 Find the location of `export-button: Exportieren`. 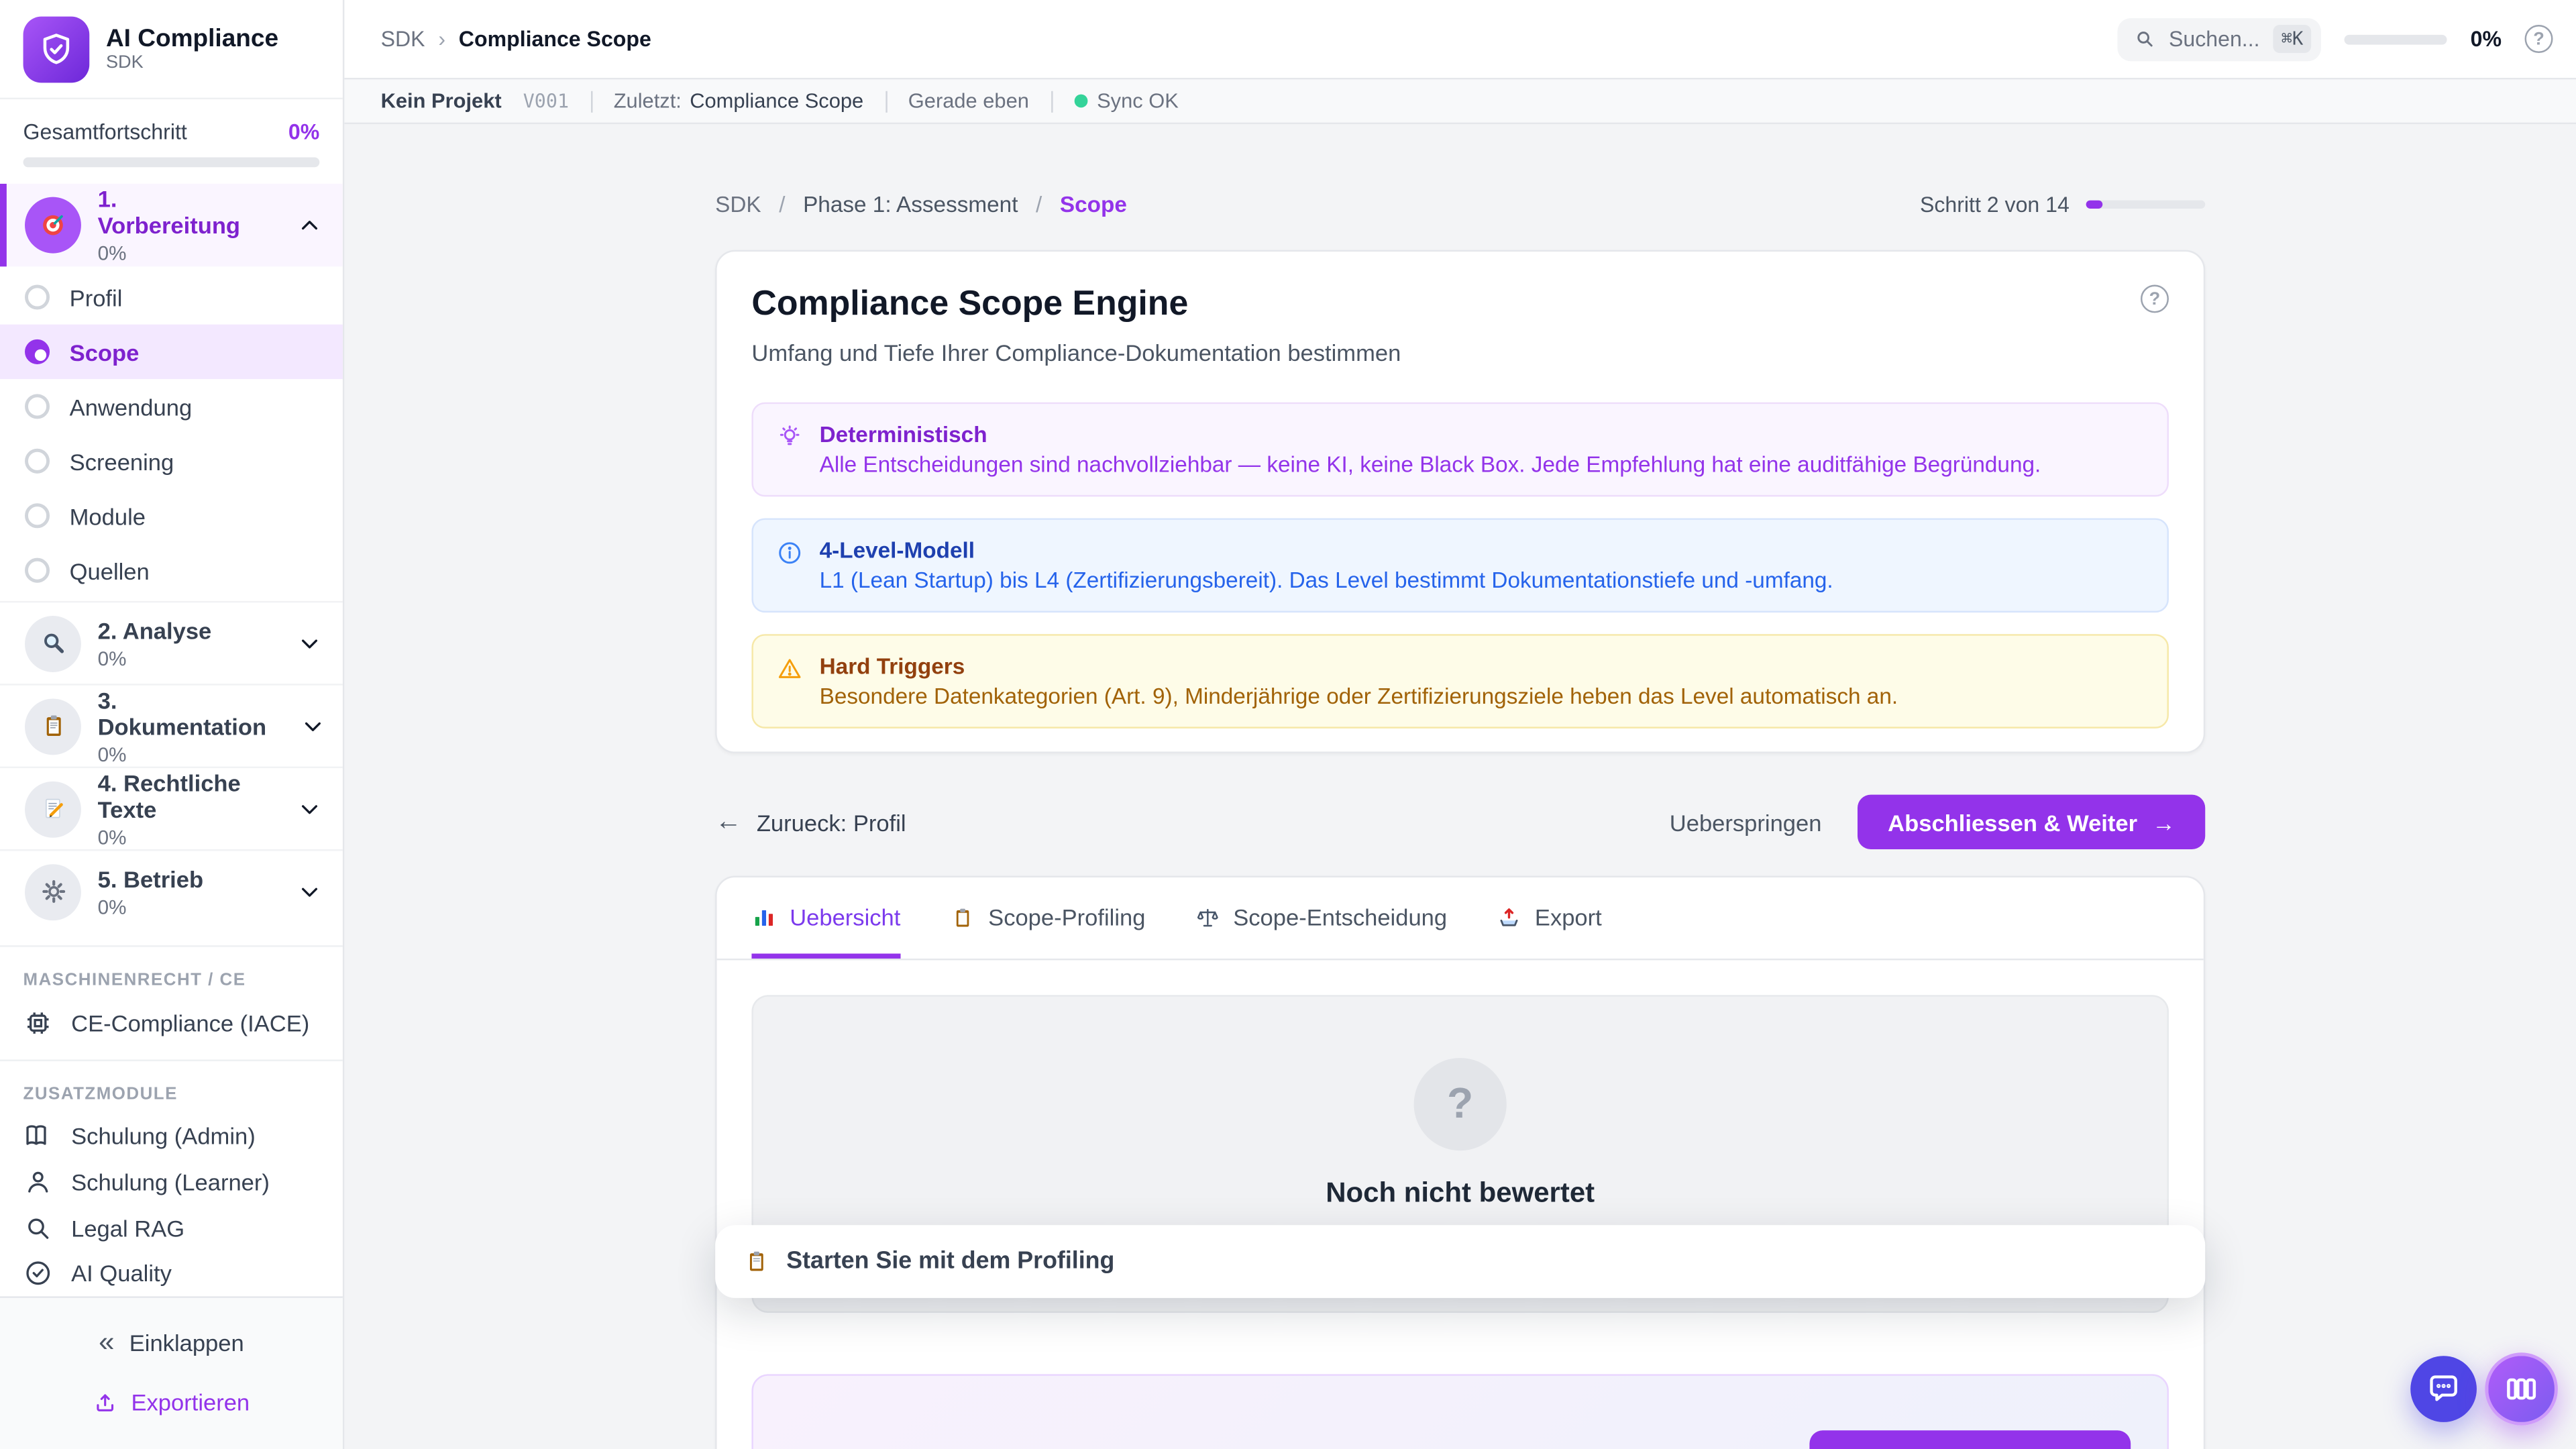

export-button: Exportieren is located at coordinates (171, 1402).